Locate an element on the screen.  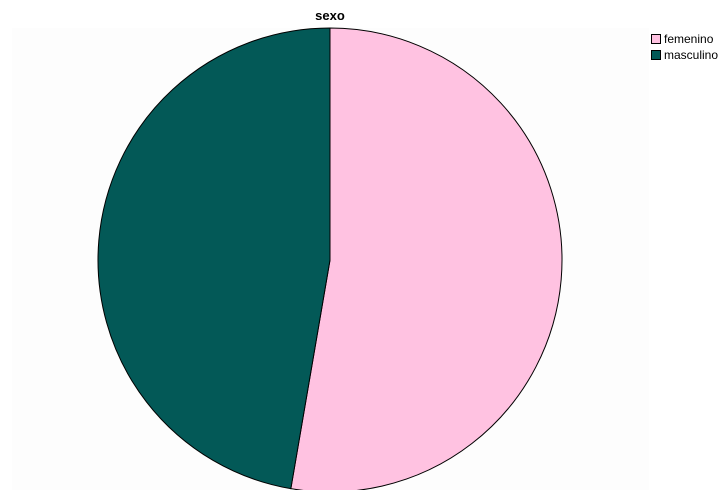
legend-label-masculino: masculino is located at coordinates (691, 55).